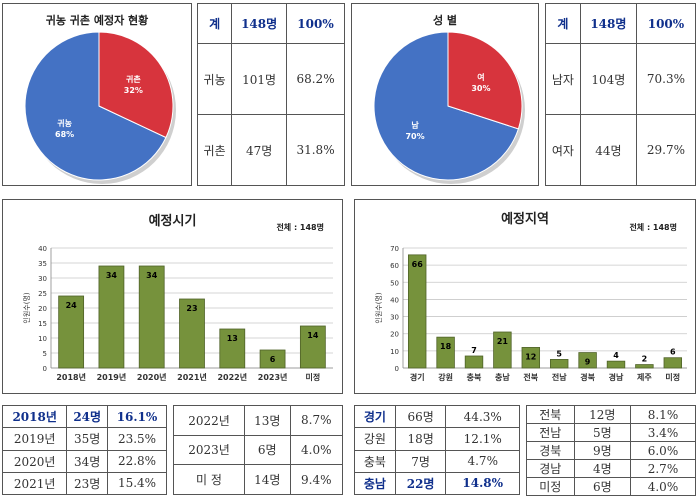 The height and width of the screenshot is (497, 699). Describe the element at coordinates (267, 479) in the screenshot. I see `cell: 14명` at that location.